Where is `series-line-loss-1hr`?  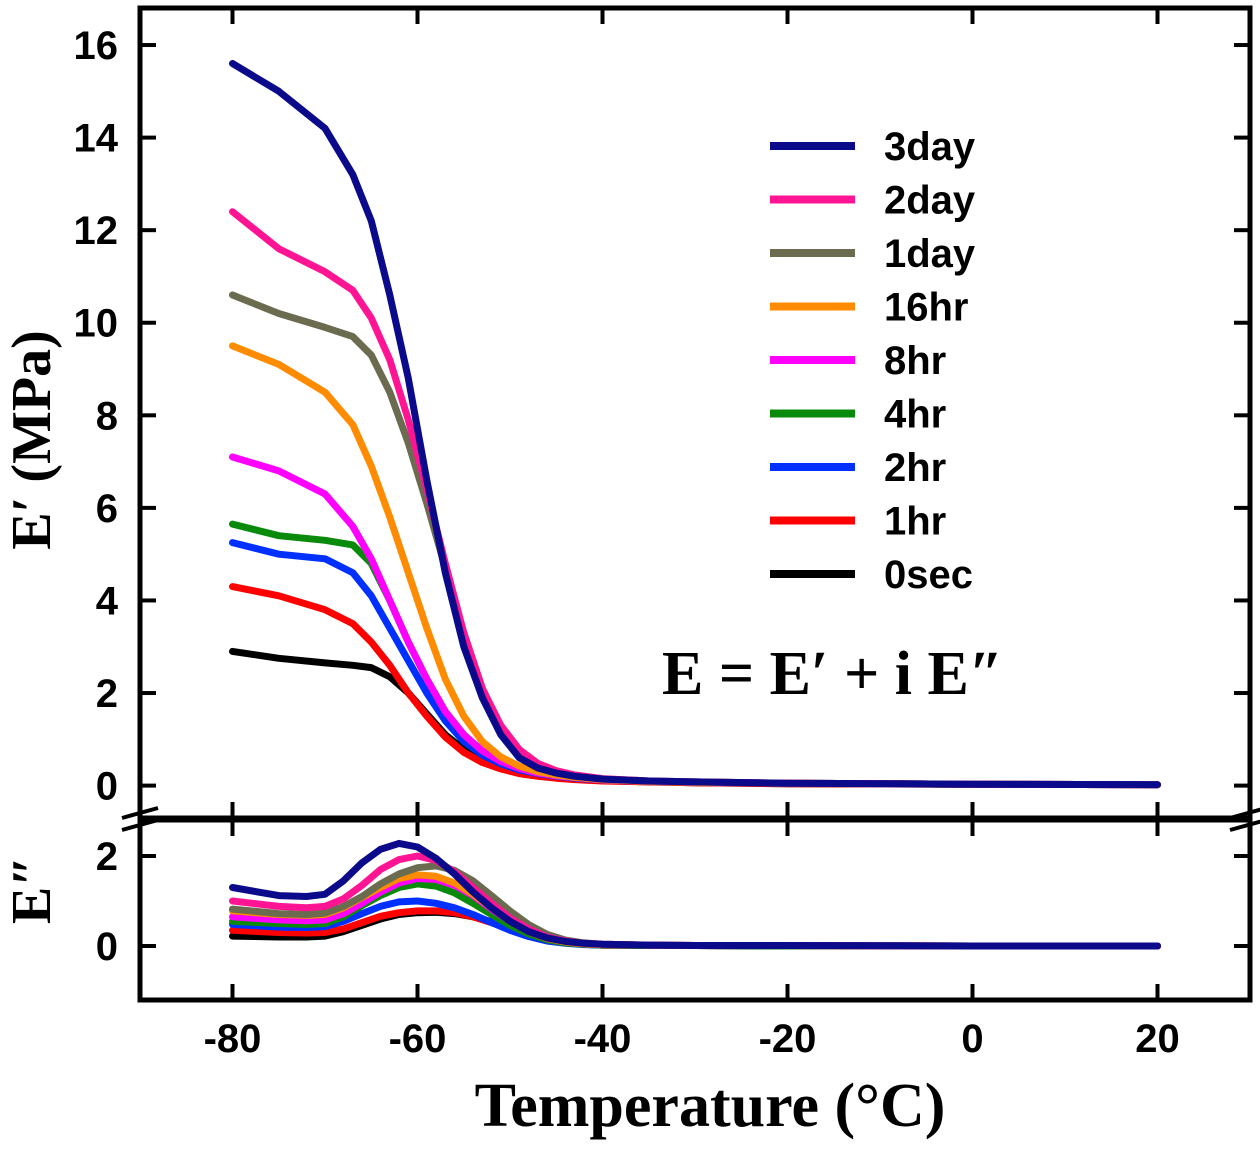 series-line-loss-1hr is located at coordinates (695, 928).